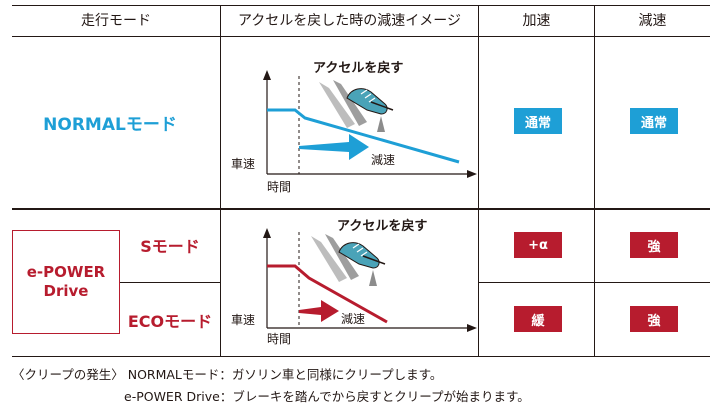 This screenshot has width=720, height=410. I want to click on header-bottom-border, so click(361, 36).